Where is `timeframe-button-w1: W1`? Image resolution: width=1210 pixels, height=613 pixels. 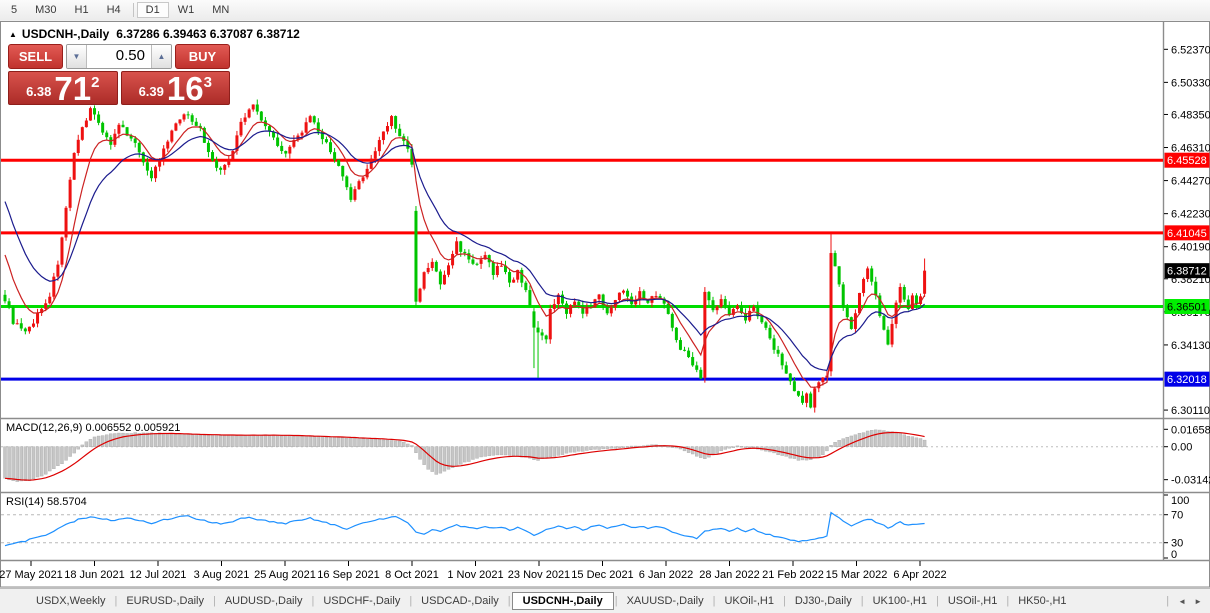
timeframe-button-w1: W1 is located at coordinates (186, 10).